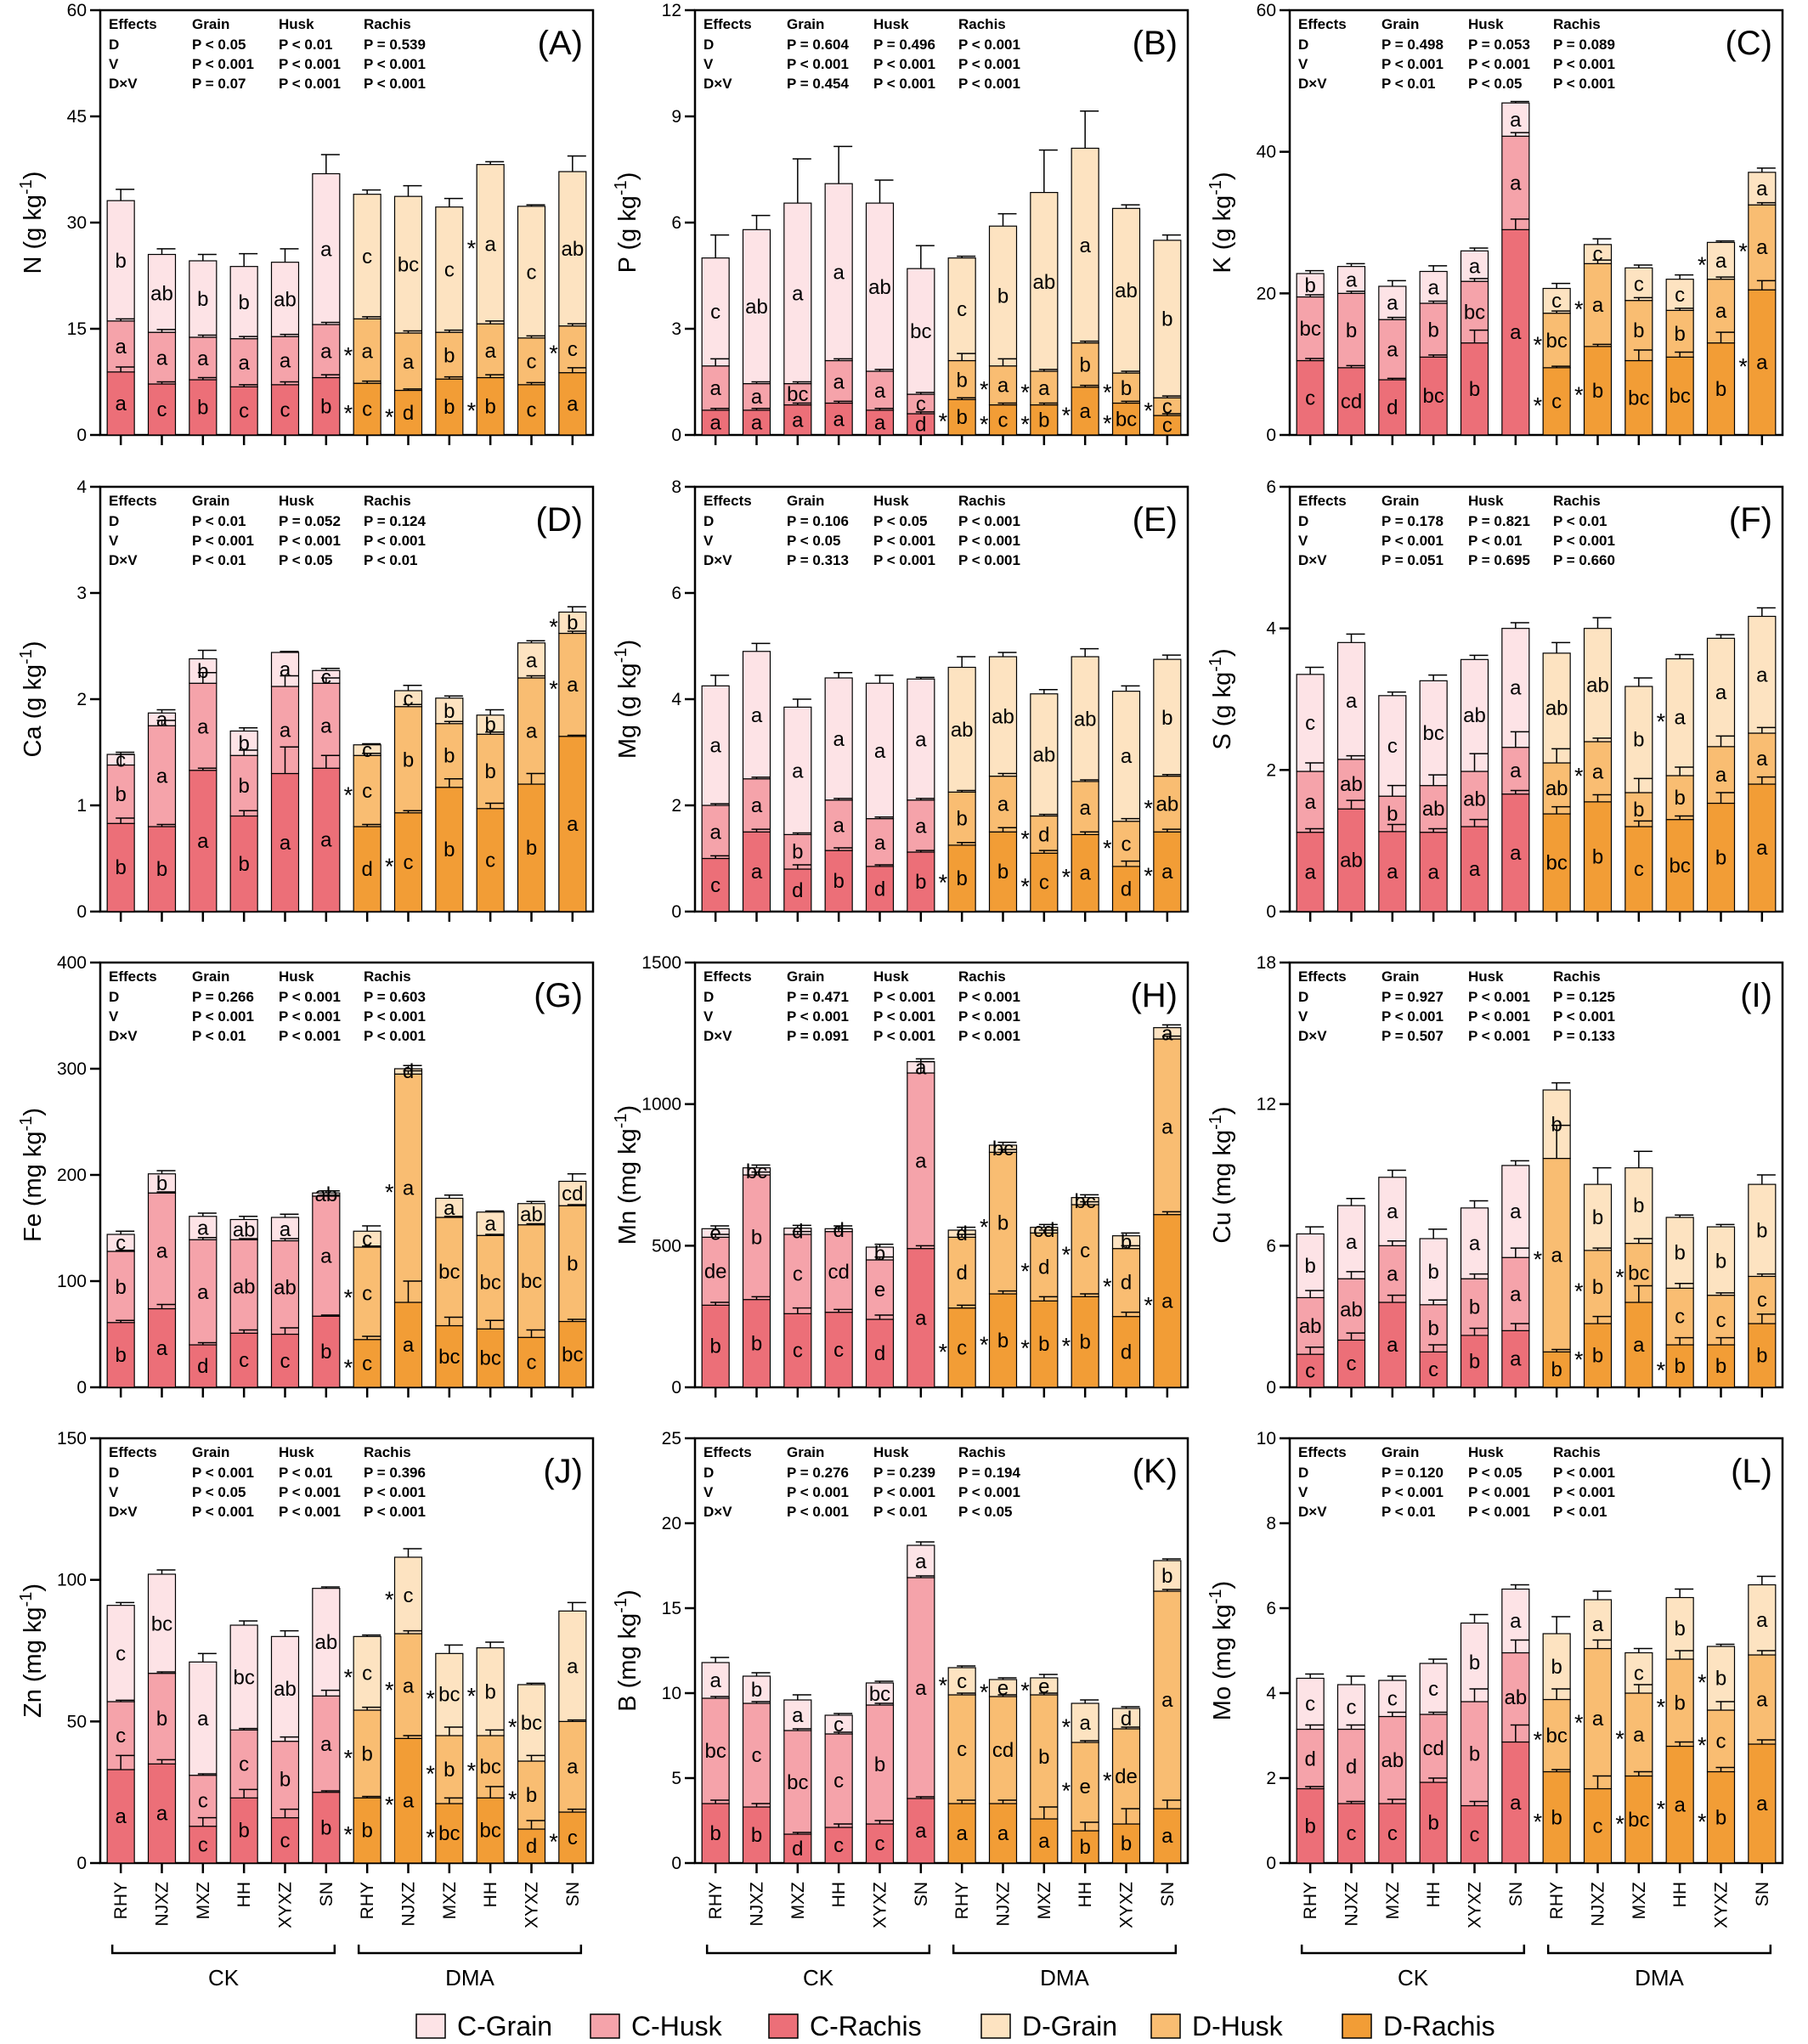 The height and width of the screenshot is (2044, 1808). Describe the element at coordinates (904, 1473) in the screenshot. I see `stat-value: P = 0.239` at that location.